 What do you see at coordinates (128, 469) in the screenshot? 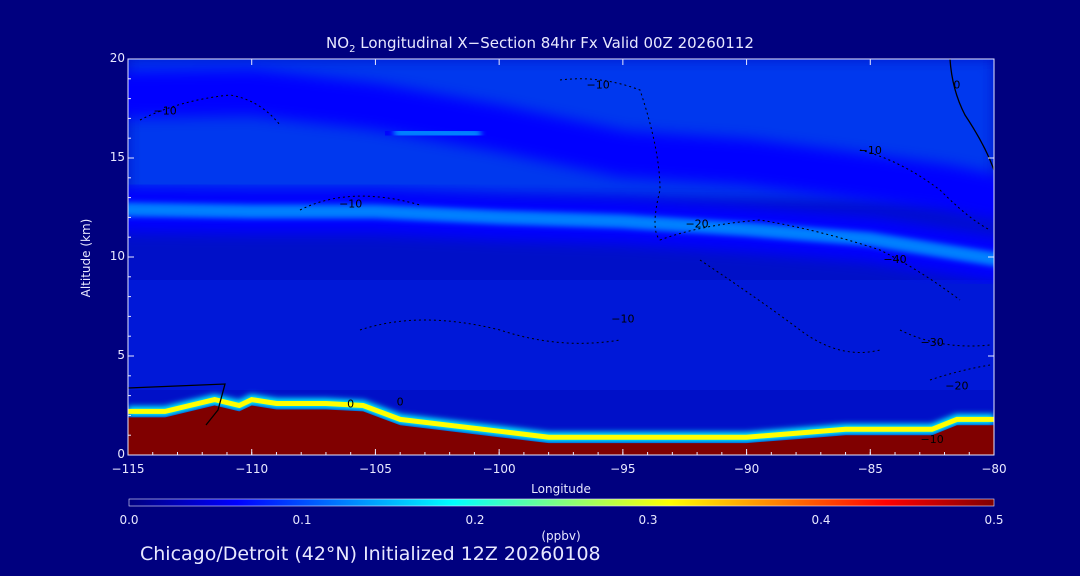
I see `x-tick-label: −115` at bounding box center [128, 469].